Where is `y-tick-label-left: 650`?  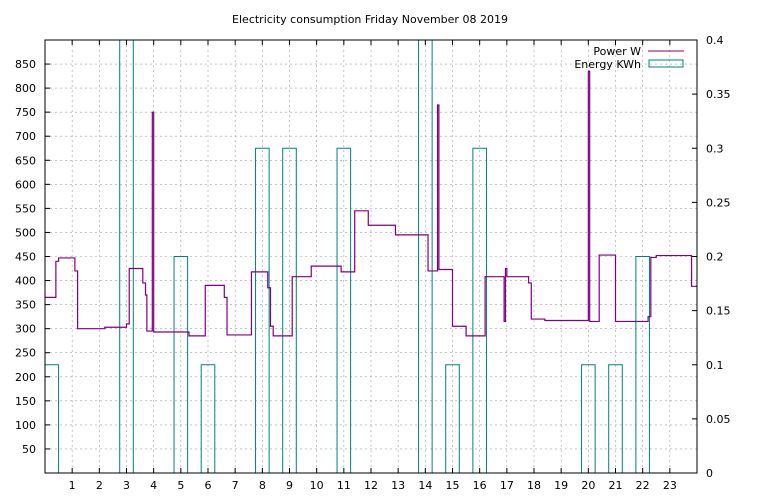 y-tick-label-left: 650 is located at coordinates (25, 160).